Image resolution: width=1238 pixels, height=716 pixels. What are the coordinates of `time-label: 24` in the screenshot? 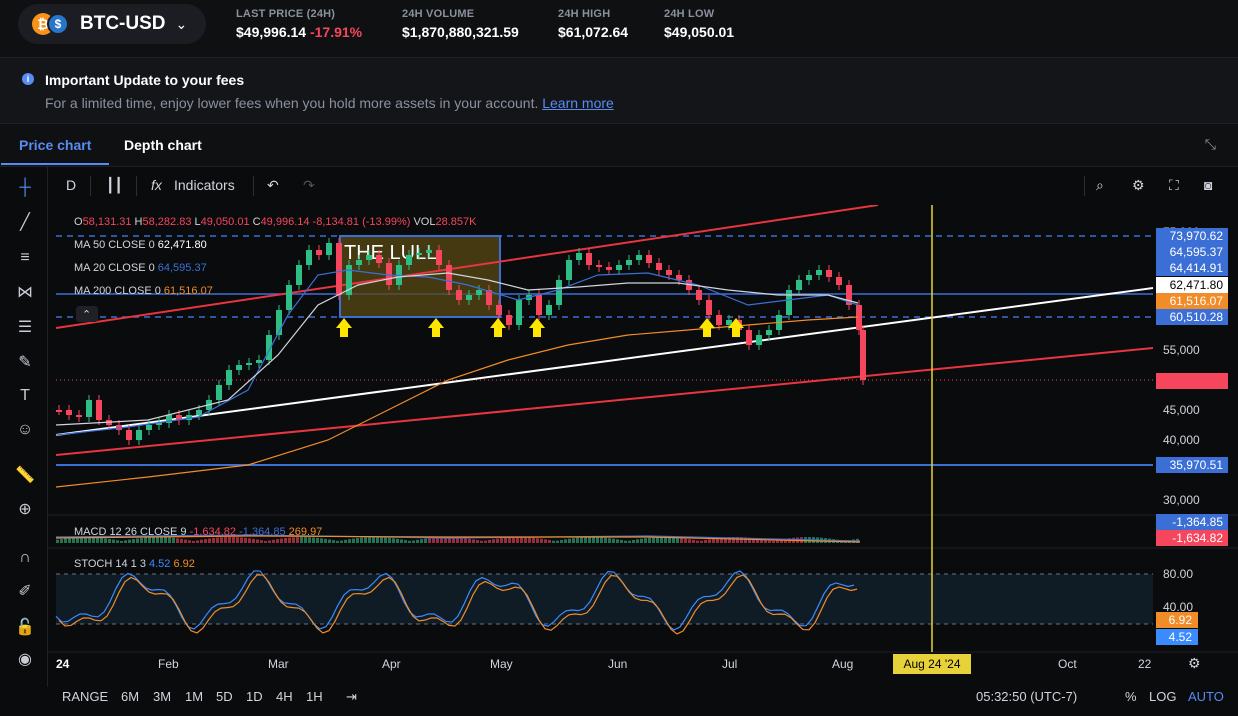 It's located at (63, 664).